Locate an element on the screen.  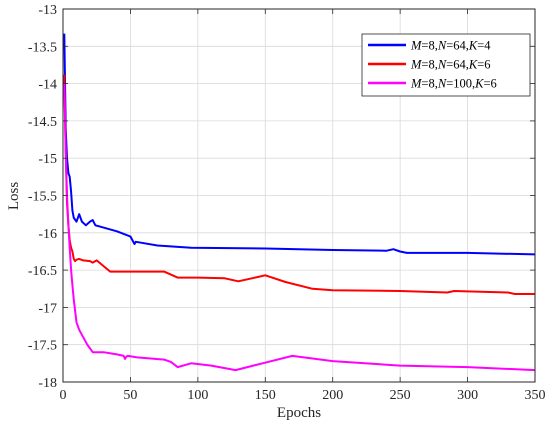
y-tick-label: -15 is located at coordinates (47, 159).